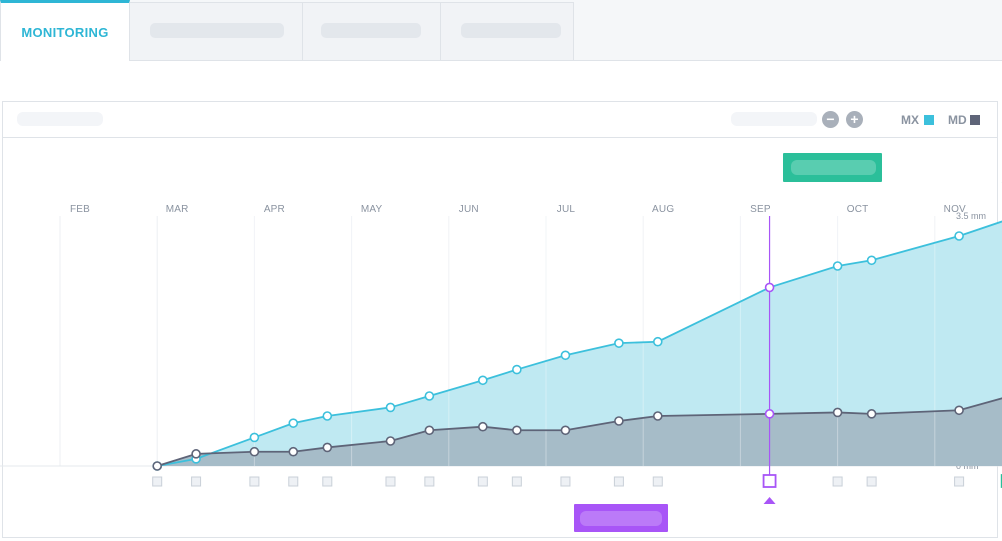  Describe the element at coordinates (500, 120) in the screenshot. I see `chart-header: − + MX MD` at that location.